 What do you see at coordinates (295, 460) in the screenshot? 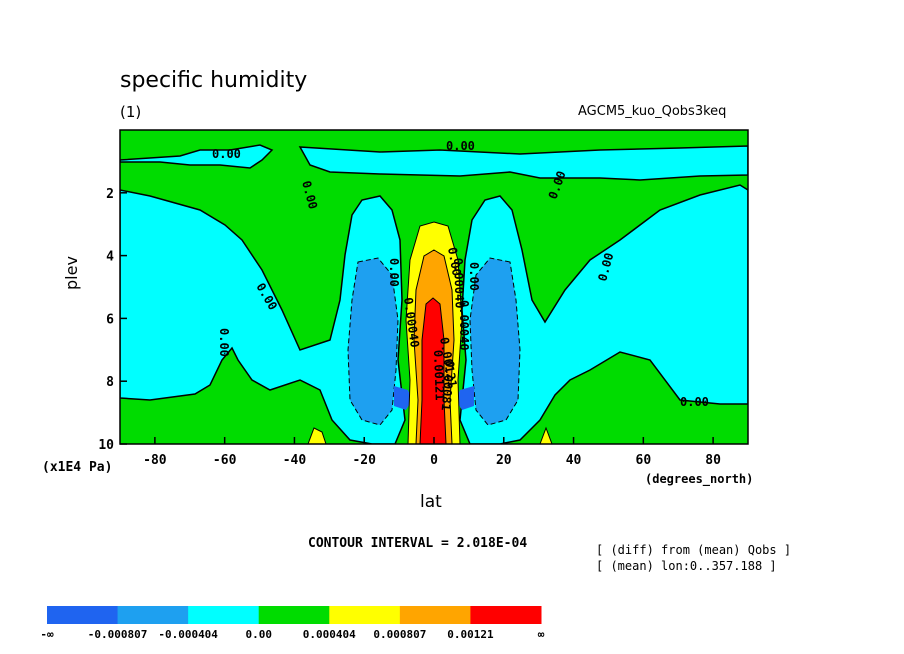
I see `x-tick-label: -40` at bounding box center [295, 460].